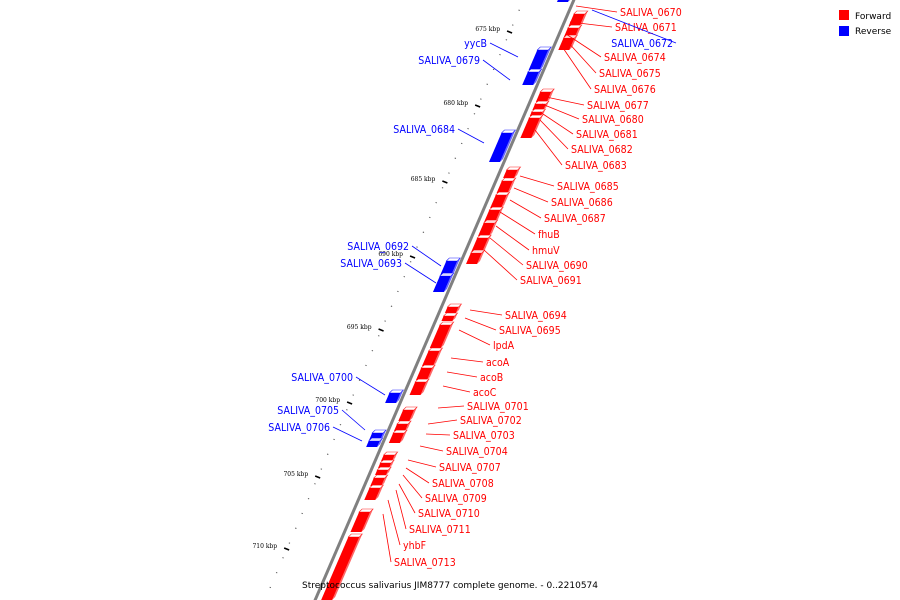 The height and width of the screenshot is (600, 900). I want to click on gene-label: SALIVA_0707, so click(470, 468).